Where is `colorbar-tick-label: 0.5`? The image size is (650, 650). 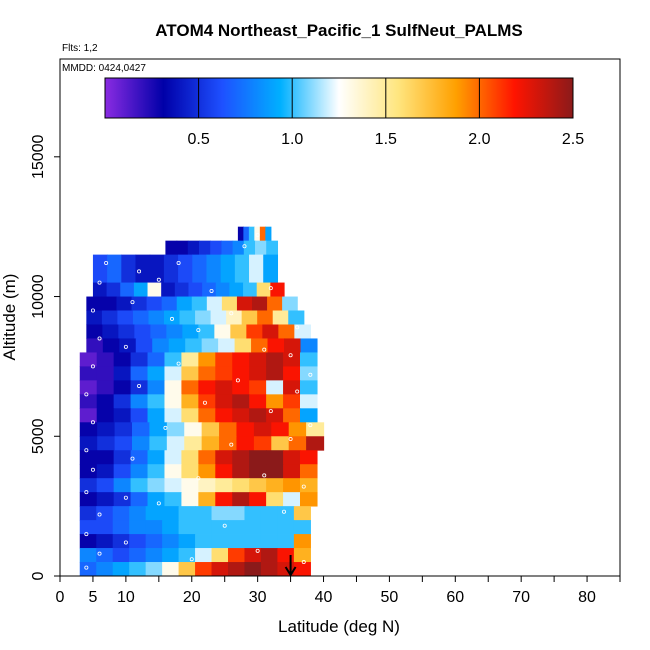 colorbar-tick-label: 0.5 is located at coordinates (198, 139).